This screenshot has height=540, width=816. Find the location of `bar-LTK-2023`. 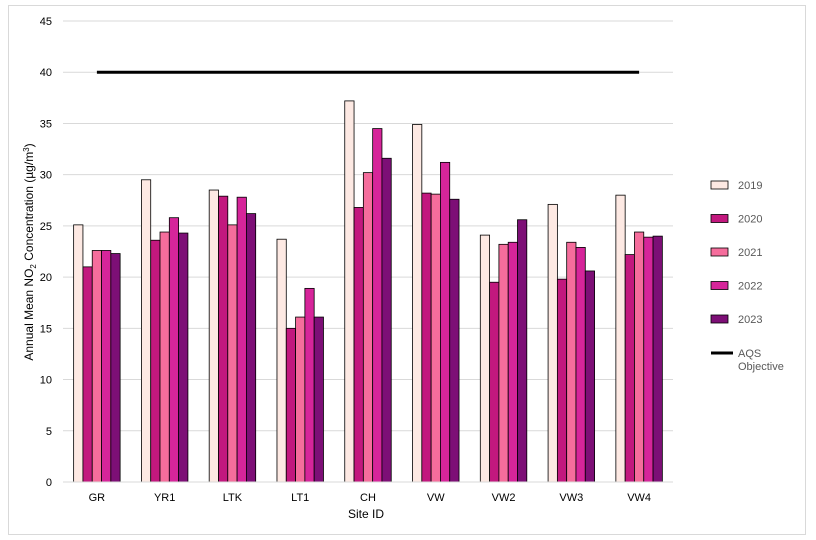

bar-LTK-2023 is located at coordinates (251, 348).